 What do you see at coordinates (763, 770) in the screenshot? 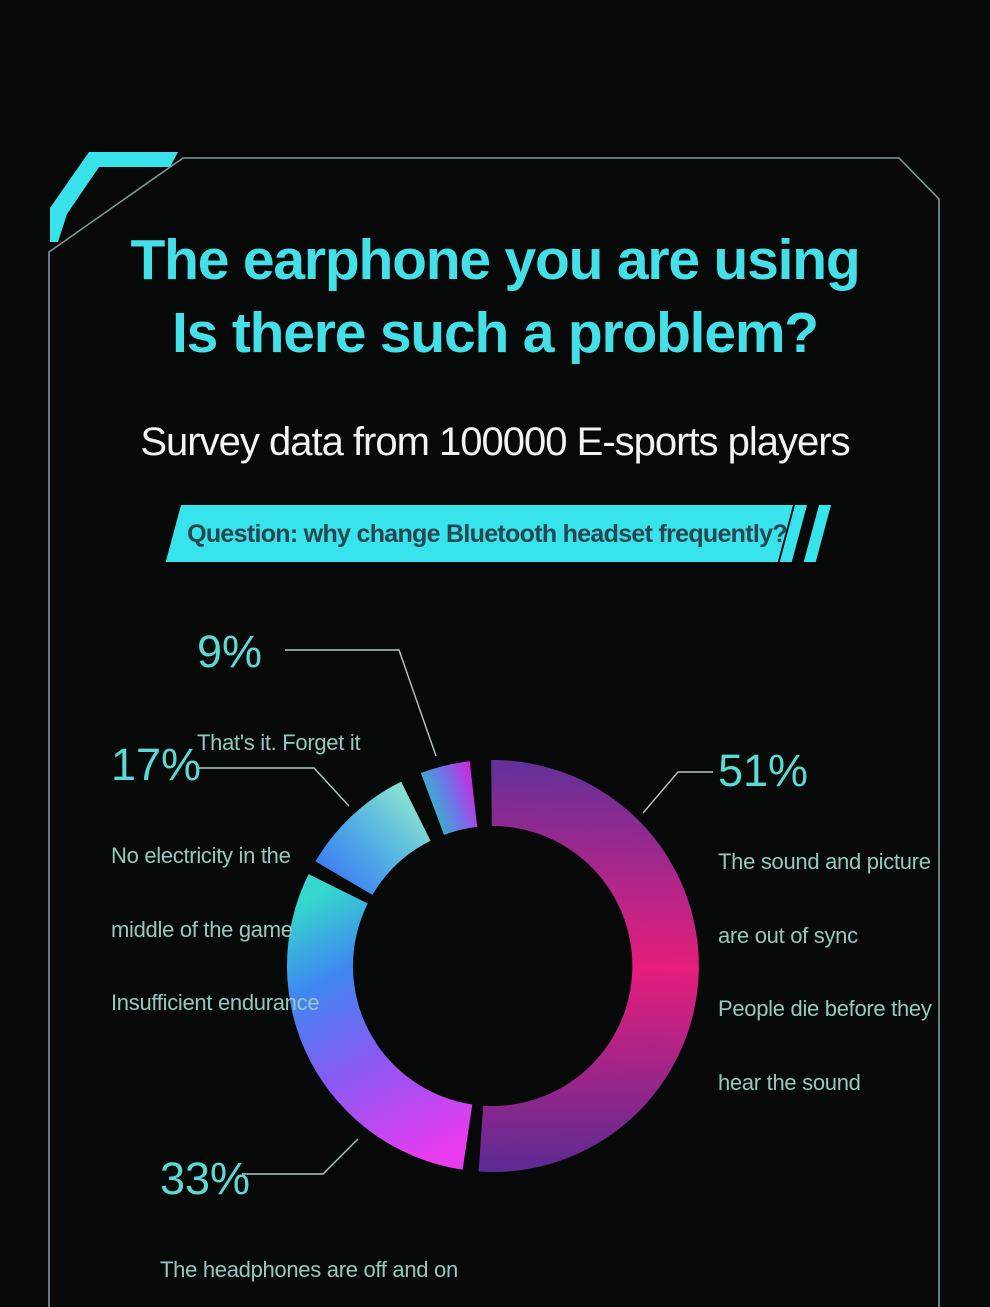
I see `callout-51-value: 51%` at bounding box center [763, 770].